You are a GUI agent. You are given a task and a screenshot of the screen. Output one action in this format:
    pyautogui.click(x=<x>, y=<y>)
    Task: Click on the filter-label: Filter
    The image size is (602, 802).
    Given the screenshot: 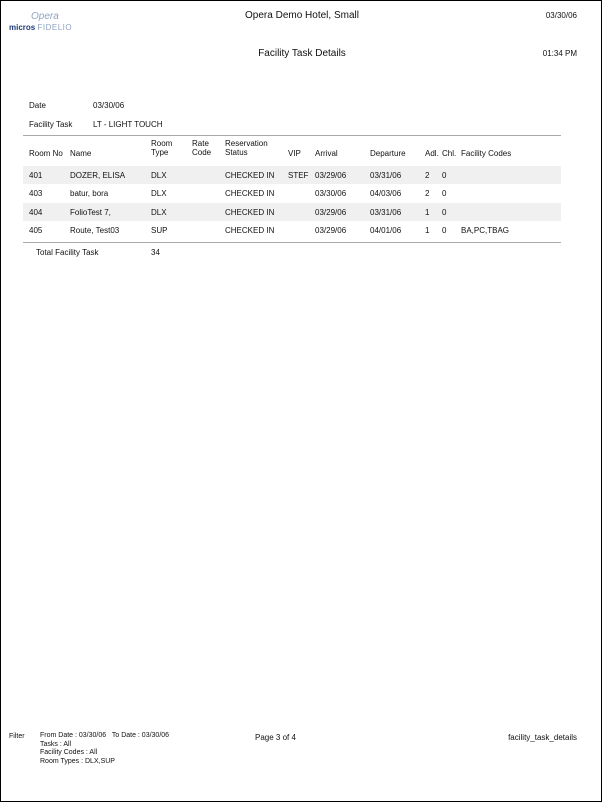 What is the action you would take?
    pyautogui.click(x=17, y=736)
    